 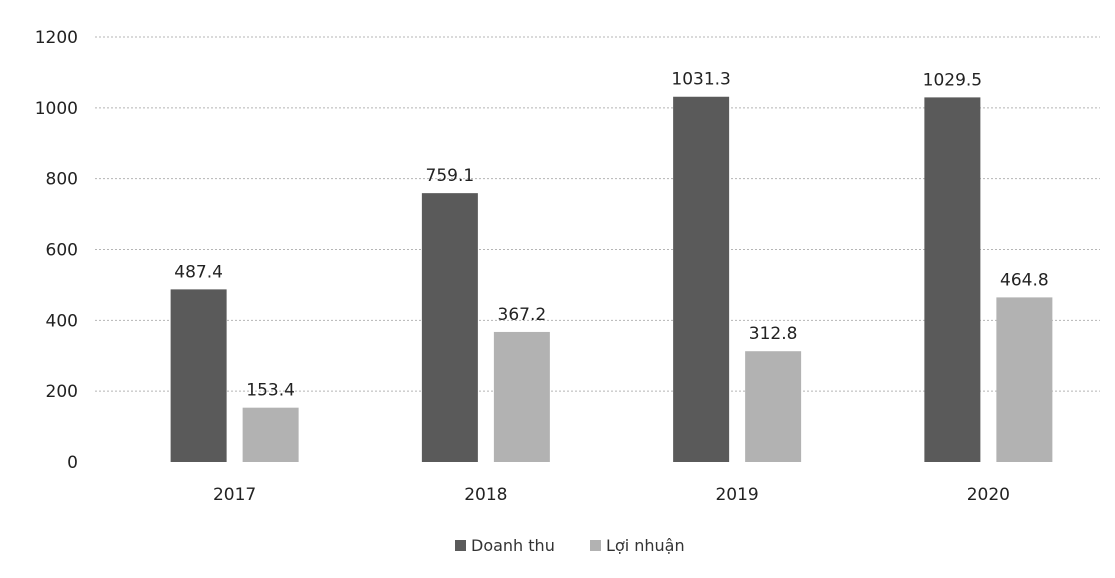 I want to click on legend-swatch-doanh-thu, so click(x=460, y=545).